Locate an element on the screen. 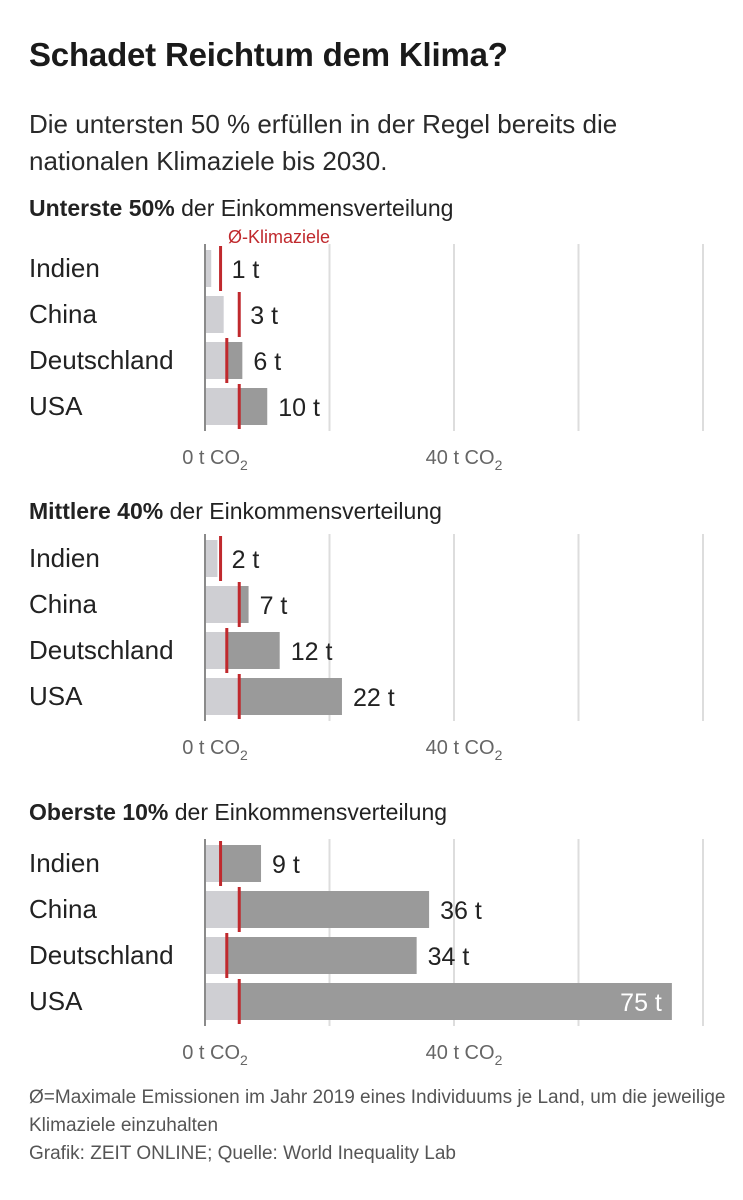 Image resolution: width=743 pixels, height=1200 pixels. value-label: 34 t is located at coordinates (449, 957).